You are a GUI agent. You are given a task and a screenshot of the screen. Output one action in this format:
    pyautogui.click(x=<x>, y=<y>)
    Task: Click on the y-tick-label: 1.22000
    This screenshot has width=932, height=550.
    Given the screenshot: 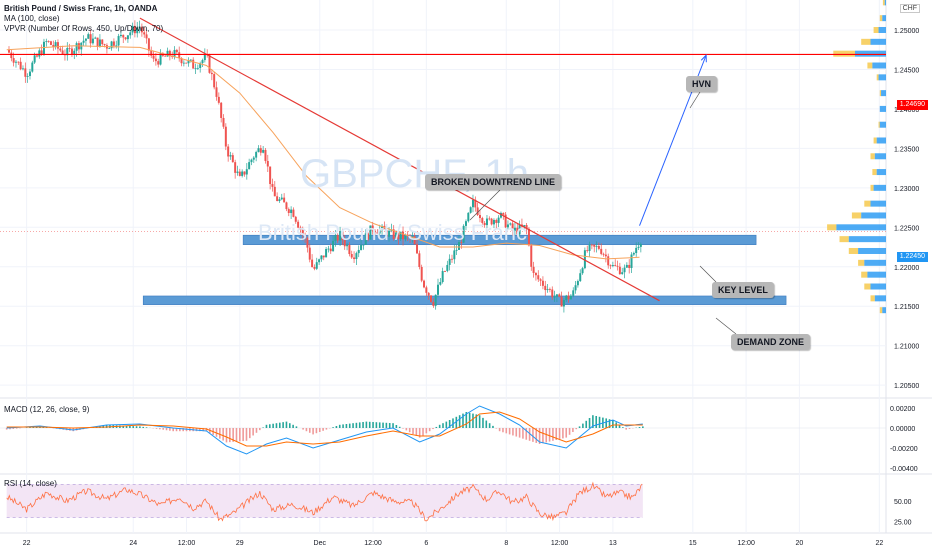 What is the action you would take?
    pyautogui.click(x=906, y=268)
    